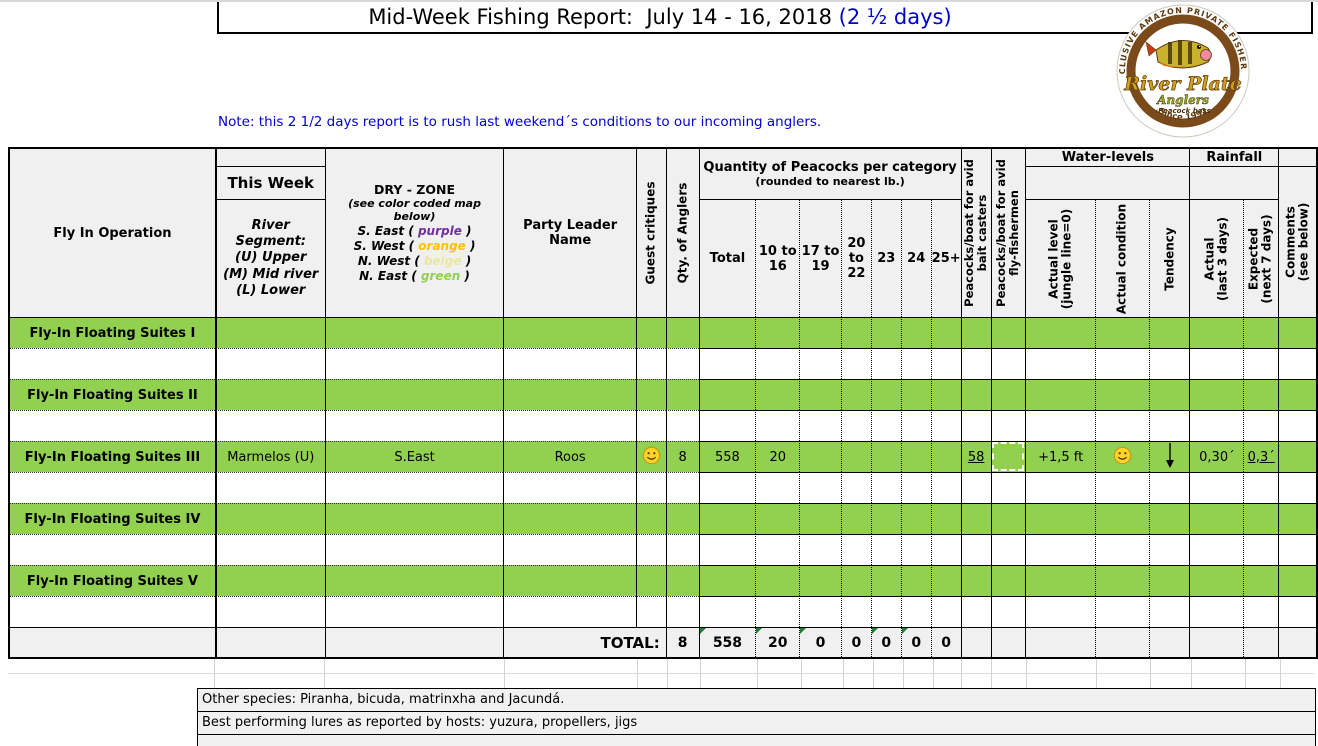 Image resolution: width=1318 pixels, height=746 pixels. I want to click on footer-empty-row, so click(756, 740).